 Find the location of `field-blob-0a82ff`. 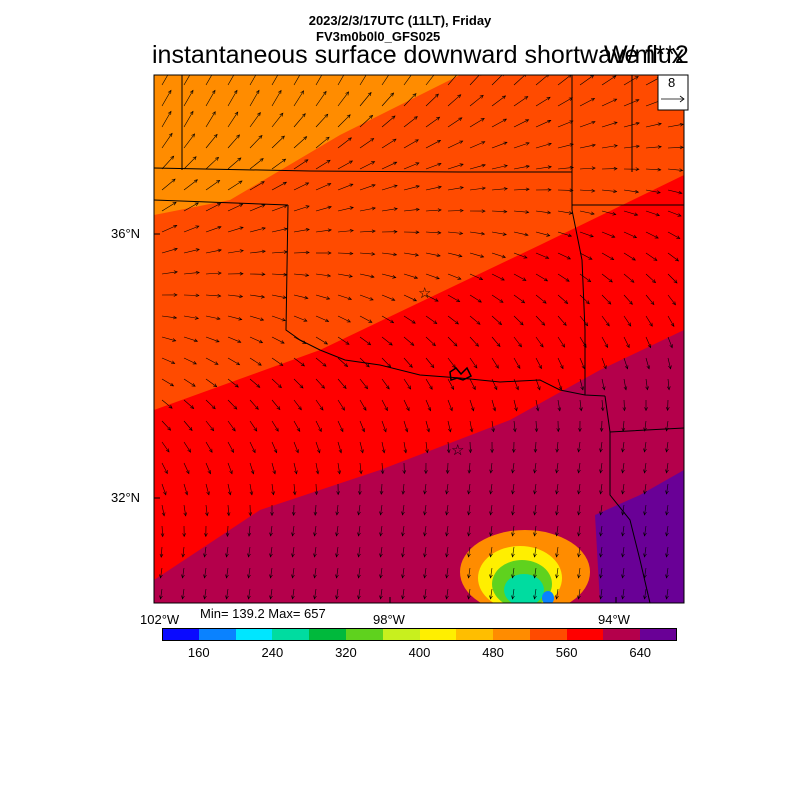

field-blob-0a82ff is located at coordinates (548, 597).